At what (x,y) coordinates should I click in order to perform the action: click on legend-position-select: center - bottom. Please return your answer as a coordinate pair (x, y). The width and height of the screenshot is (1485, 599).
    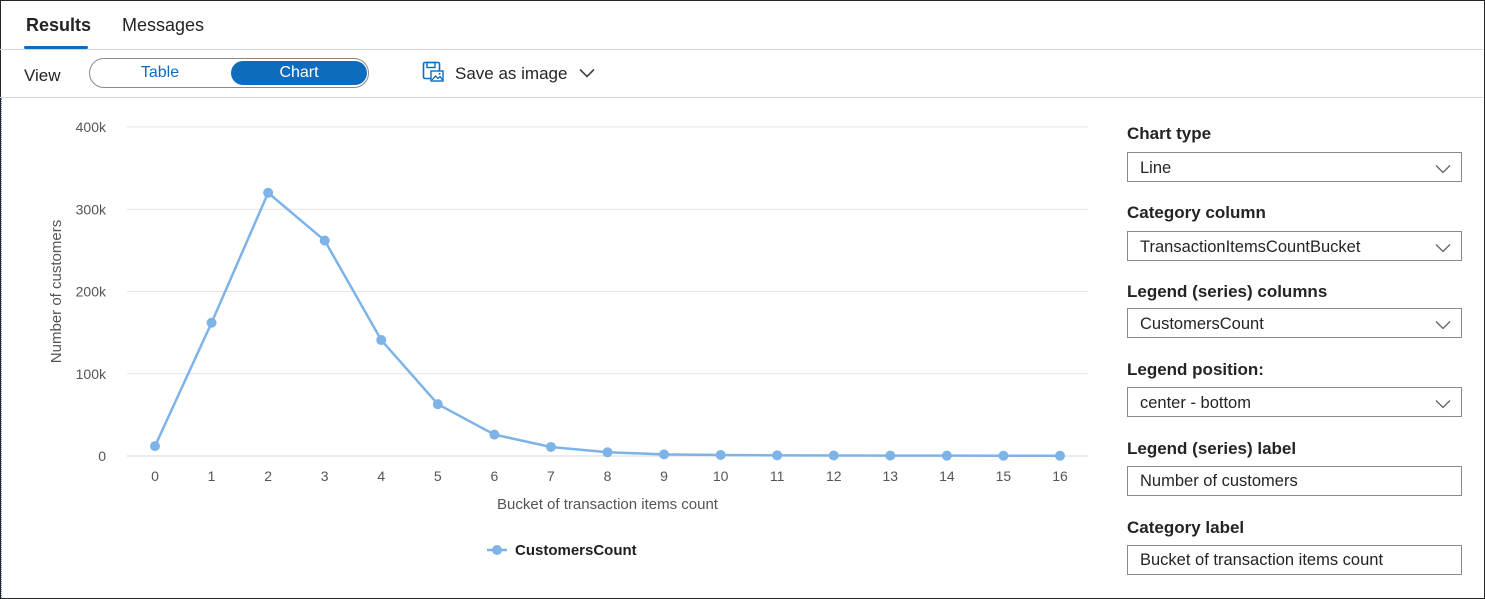
    Looking at the image, I should click on (1294, 402).